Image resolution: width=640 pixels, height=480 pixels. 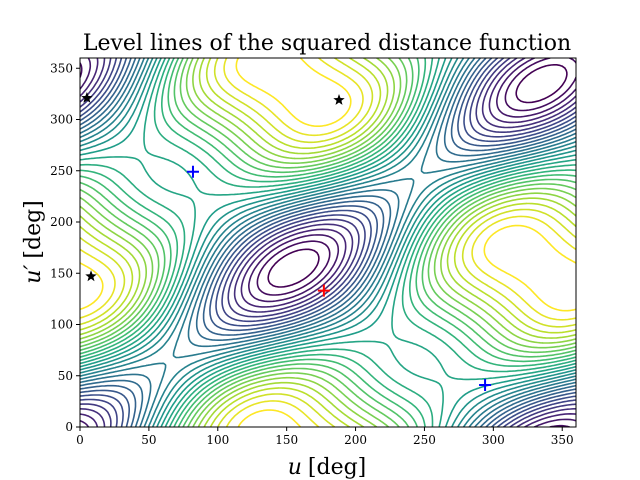 I want to click on y-axis-label: u′ [deg], so click(x=33, y=242).